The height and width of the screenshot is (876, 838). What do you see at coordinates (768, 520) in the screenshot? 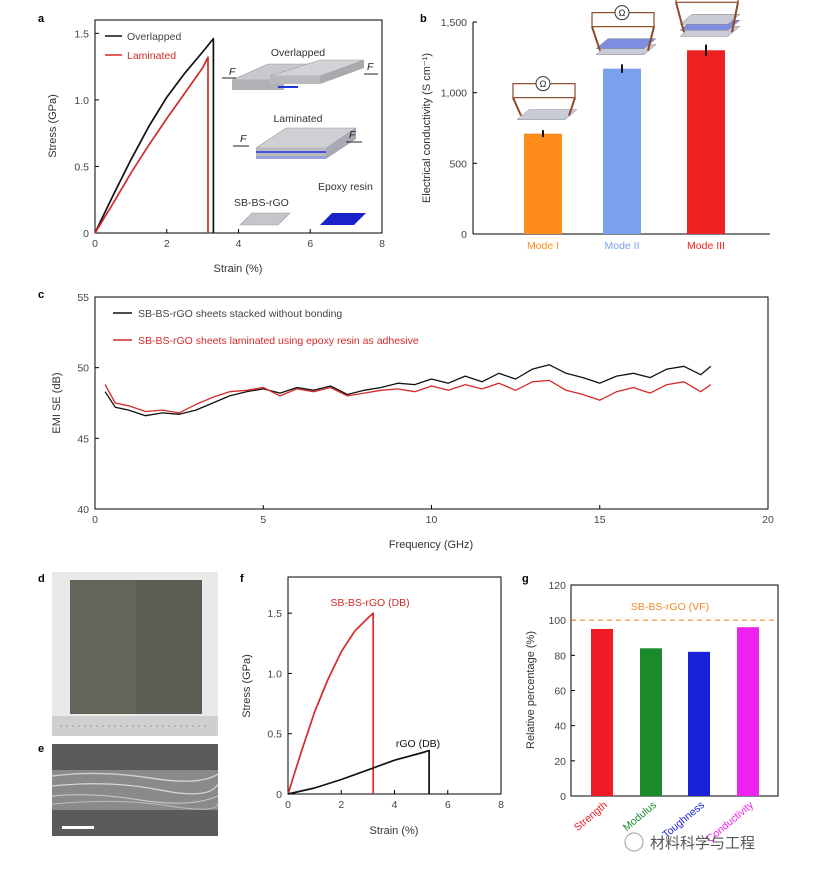
I see `x-tick-label: 20` at bounding box center [768, 520].